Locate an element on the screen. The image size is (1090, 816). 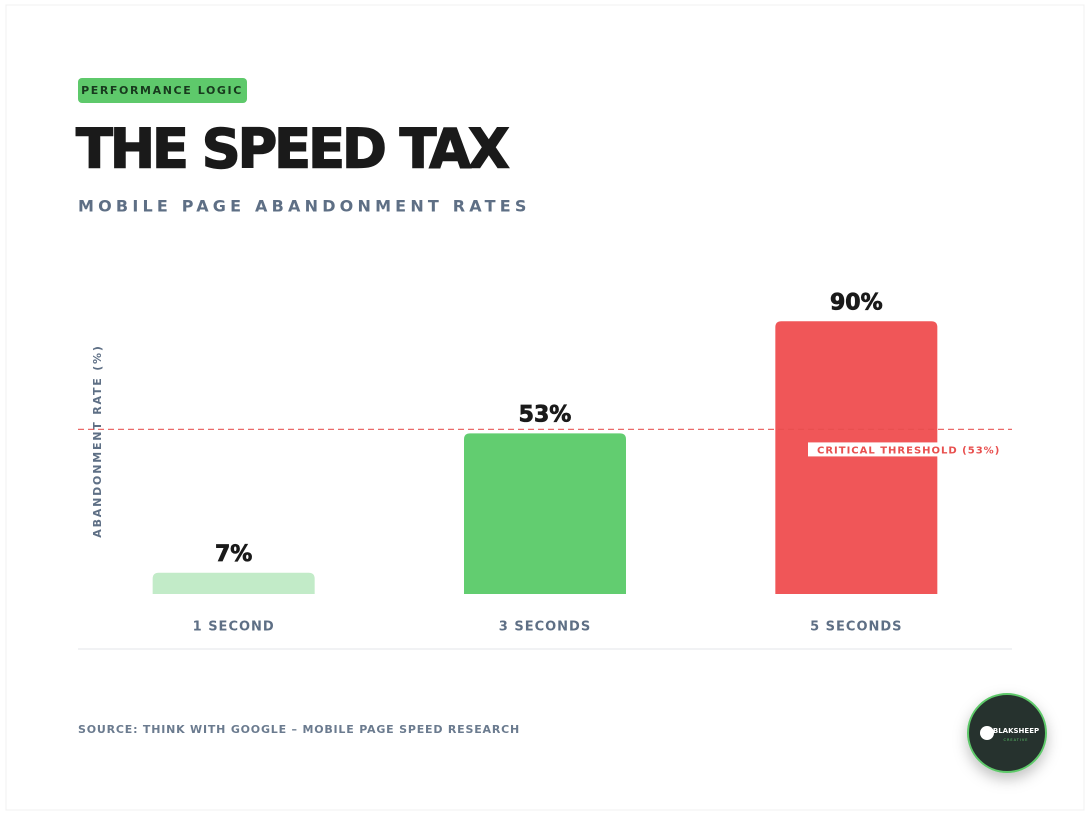
x-tick-label: 3 SECONDS is located at coordinates (545, 627).